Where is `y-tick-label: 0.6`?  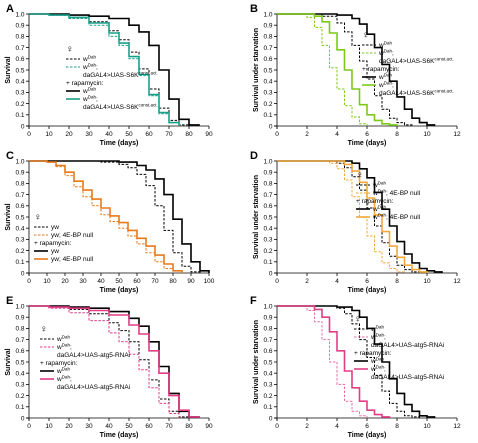
y-tick-label: 0.6 is located at coordinates (19, 59).